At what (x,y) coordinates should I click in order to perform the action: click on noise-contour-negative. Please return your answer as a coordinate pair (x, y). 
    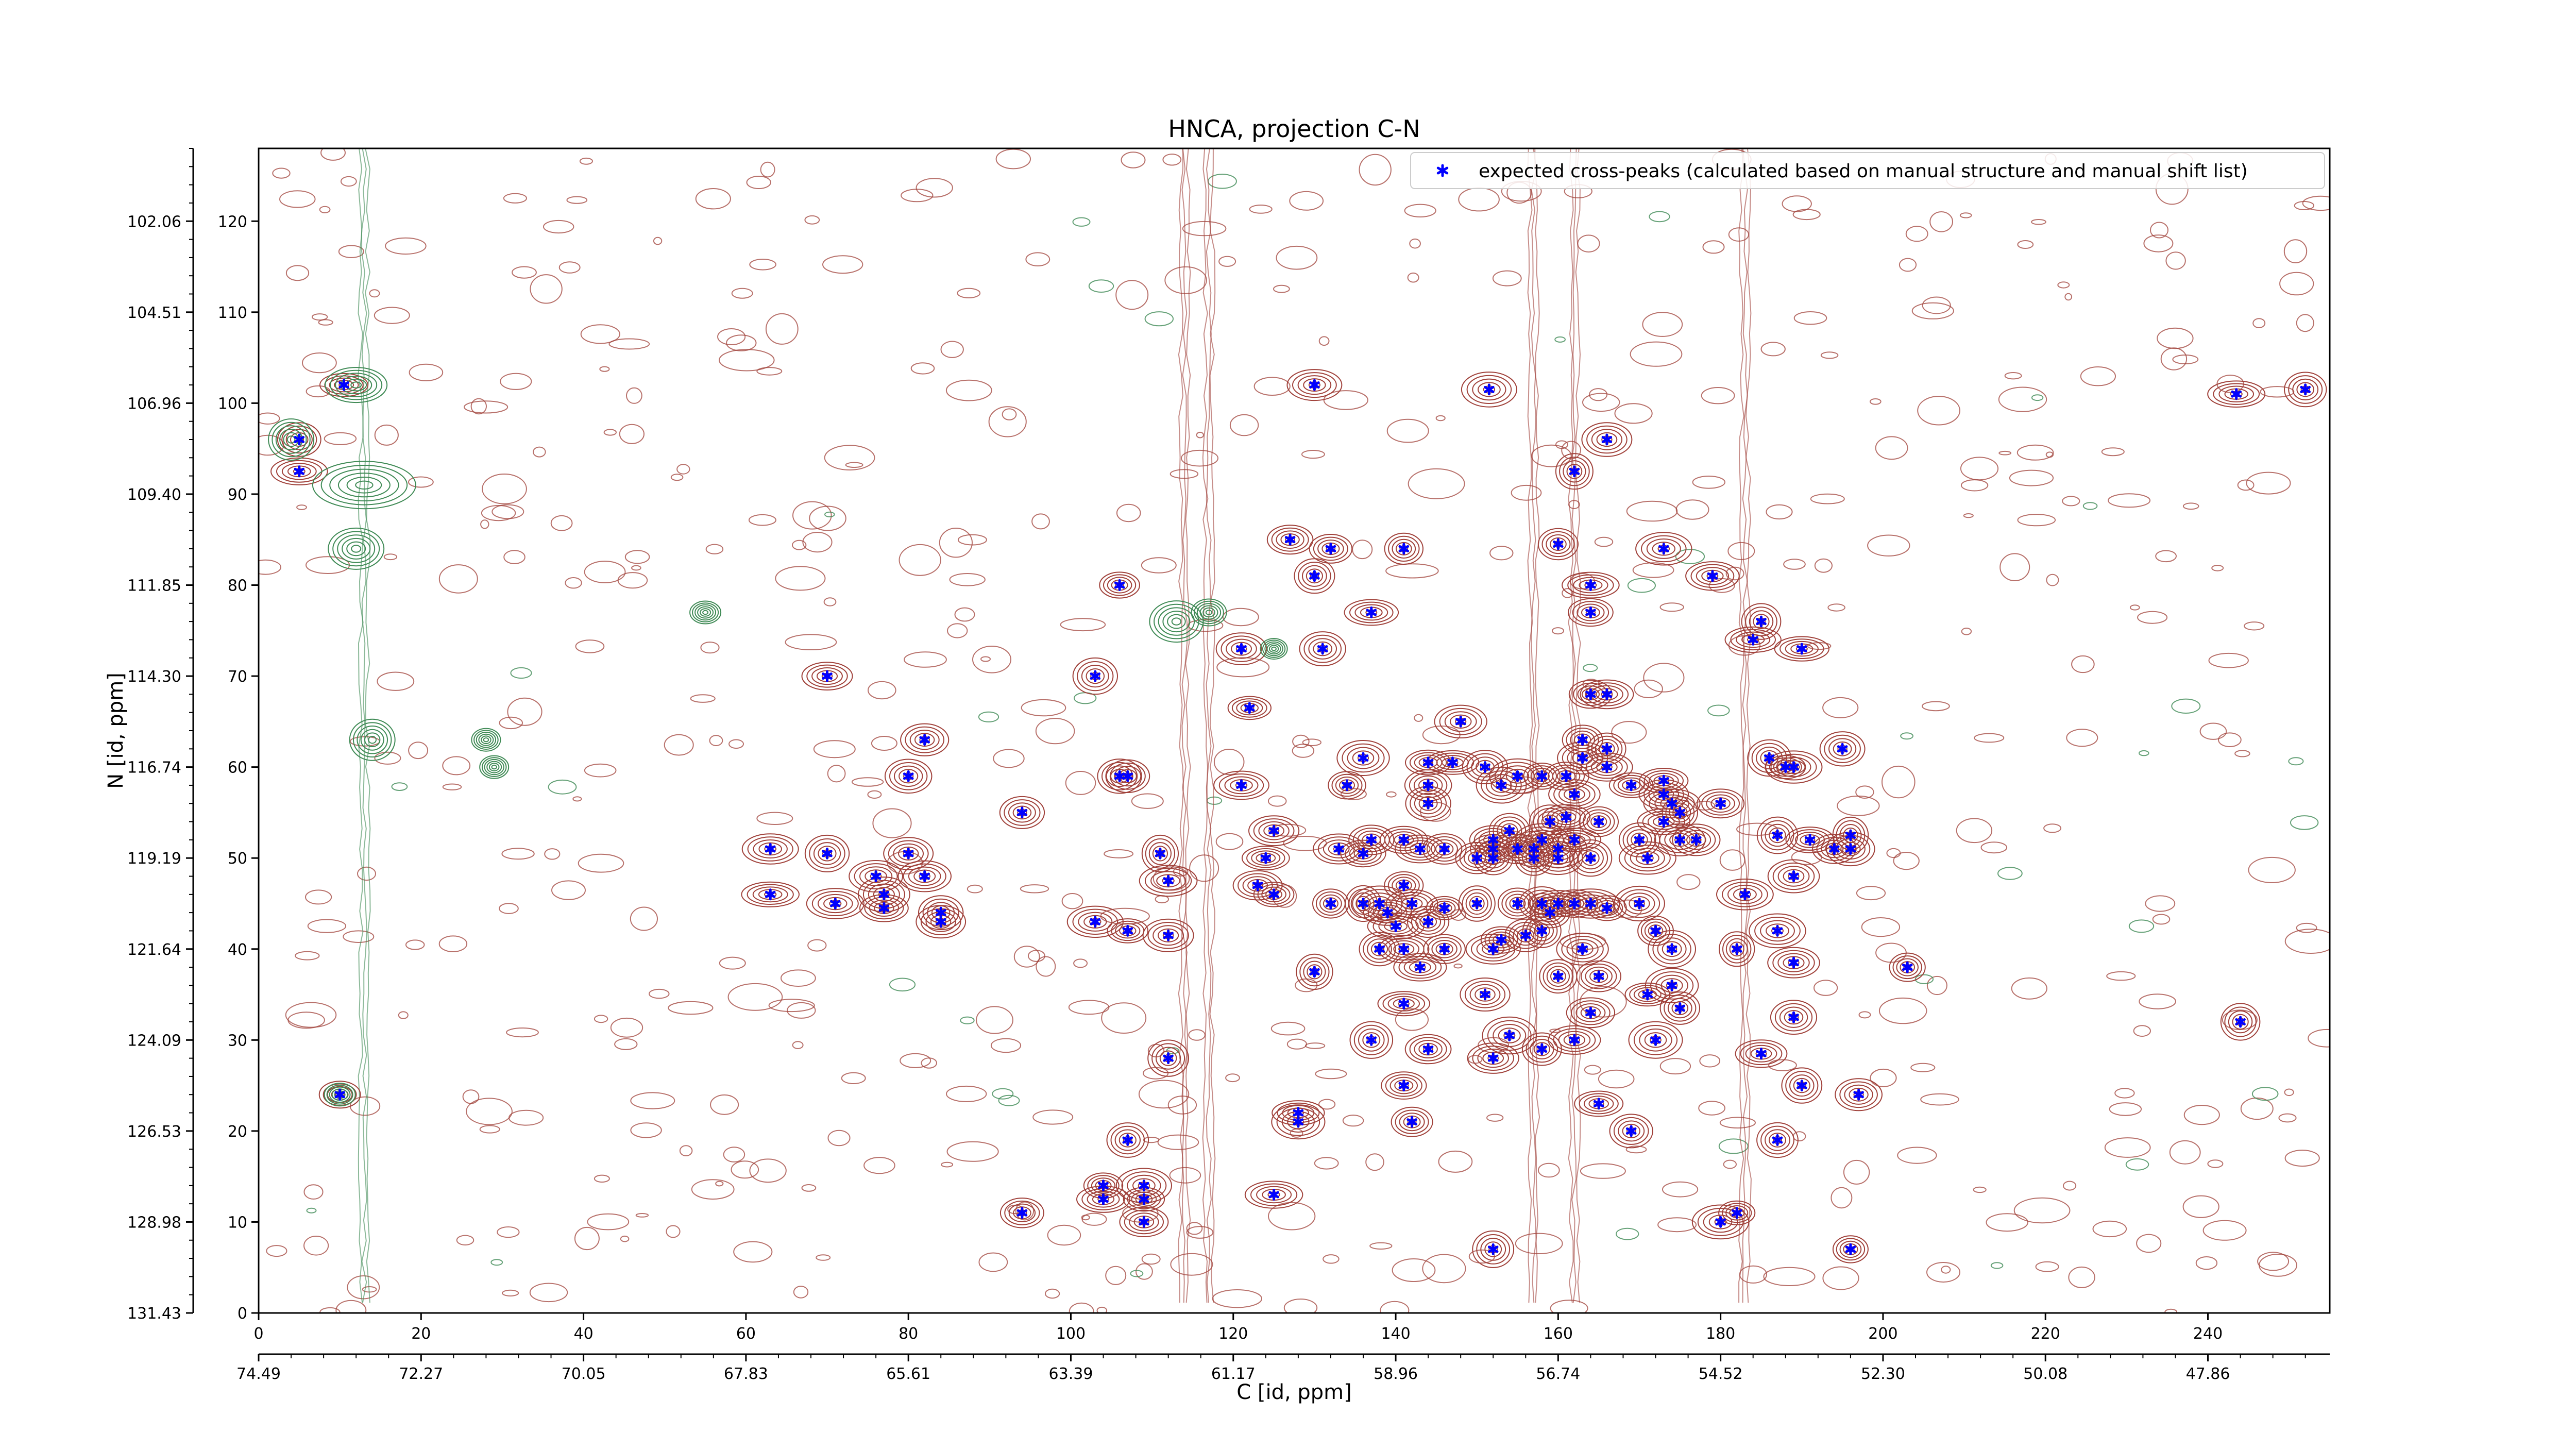
    Looking at the image, I should click on (1590, 668).